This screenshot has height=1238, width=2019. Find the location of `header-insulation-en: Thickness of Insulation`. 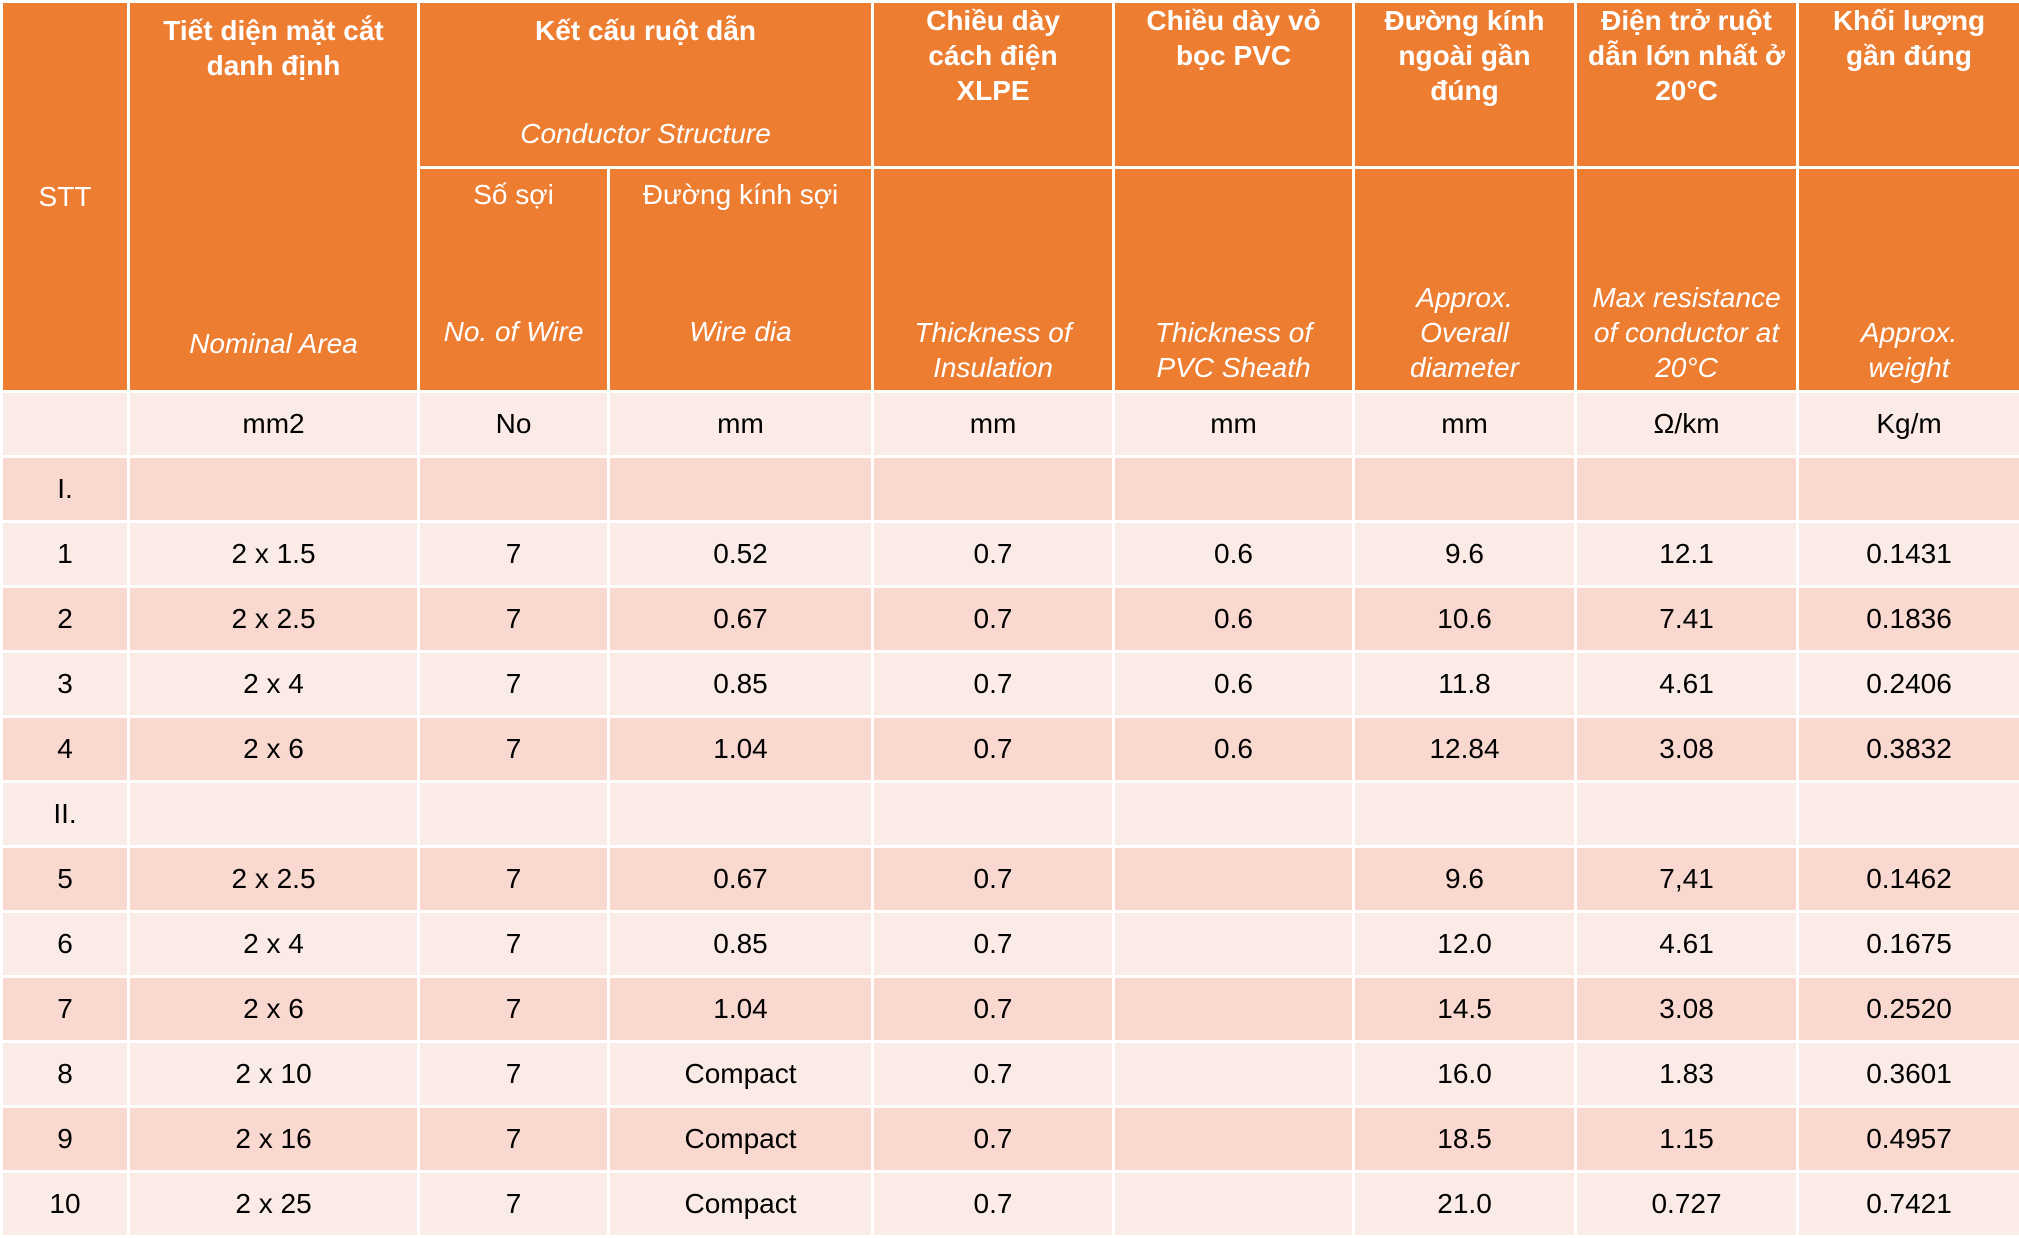

header-insulation-en: Thickness of Insulation is located at coordinates (993, 349).